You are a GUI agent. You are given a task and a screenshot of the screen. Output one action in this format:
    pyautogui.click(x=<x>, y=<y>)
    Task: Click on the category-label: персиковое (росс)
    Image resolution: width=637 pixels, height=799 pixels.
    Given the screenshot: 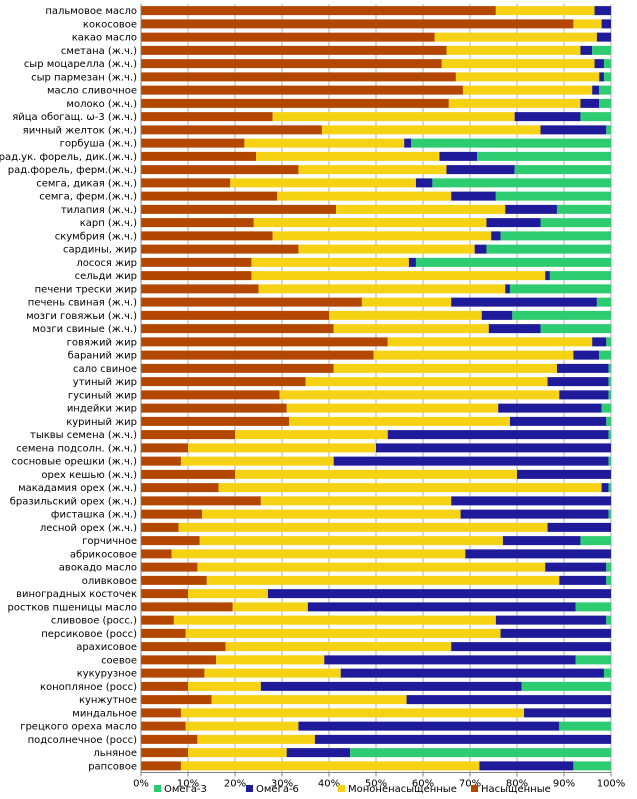 What is the action you would take?
    pyautogui.click(x=89, y=634)
    